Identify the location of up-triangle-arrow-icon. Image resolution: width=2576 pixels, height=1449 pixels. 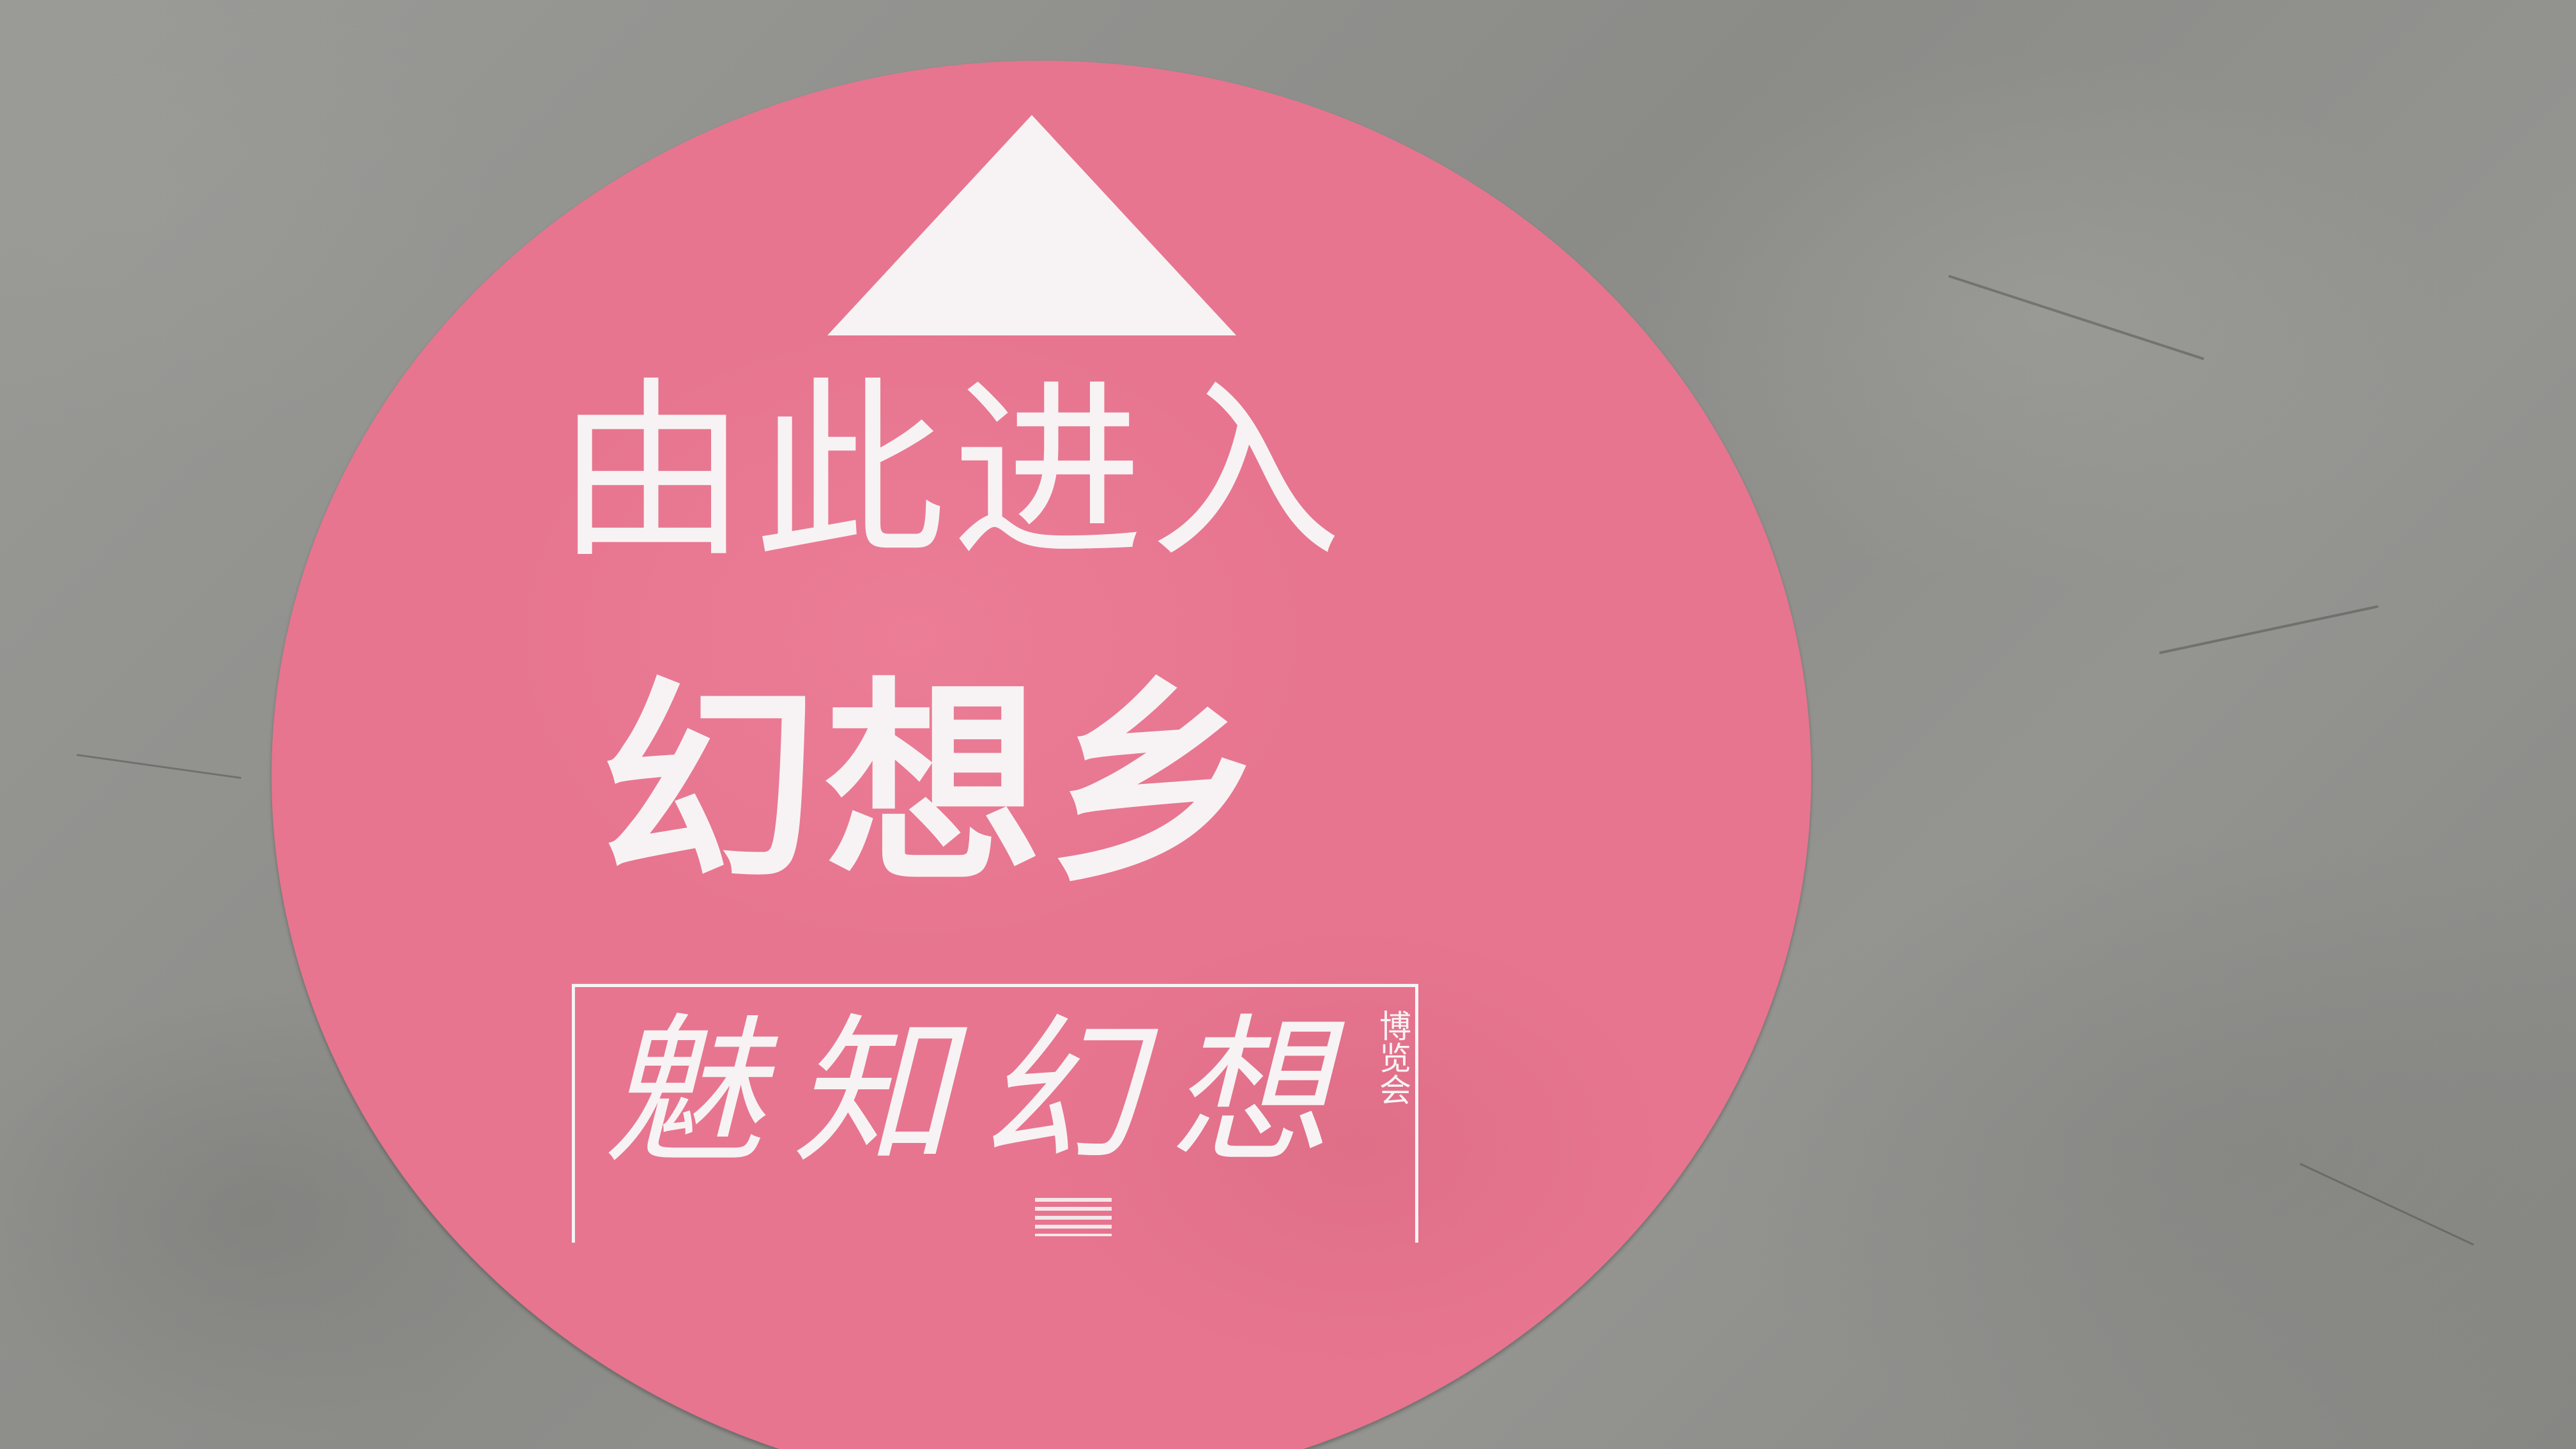
(1031, 225).